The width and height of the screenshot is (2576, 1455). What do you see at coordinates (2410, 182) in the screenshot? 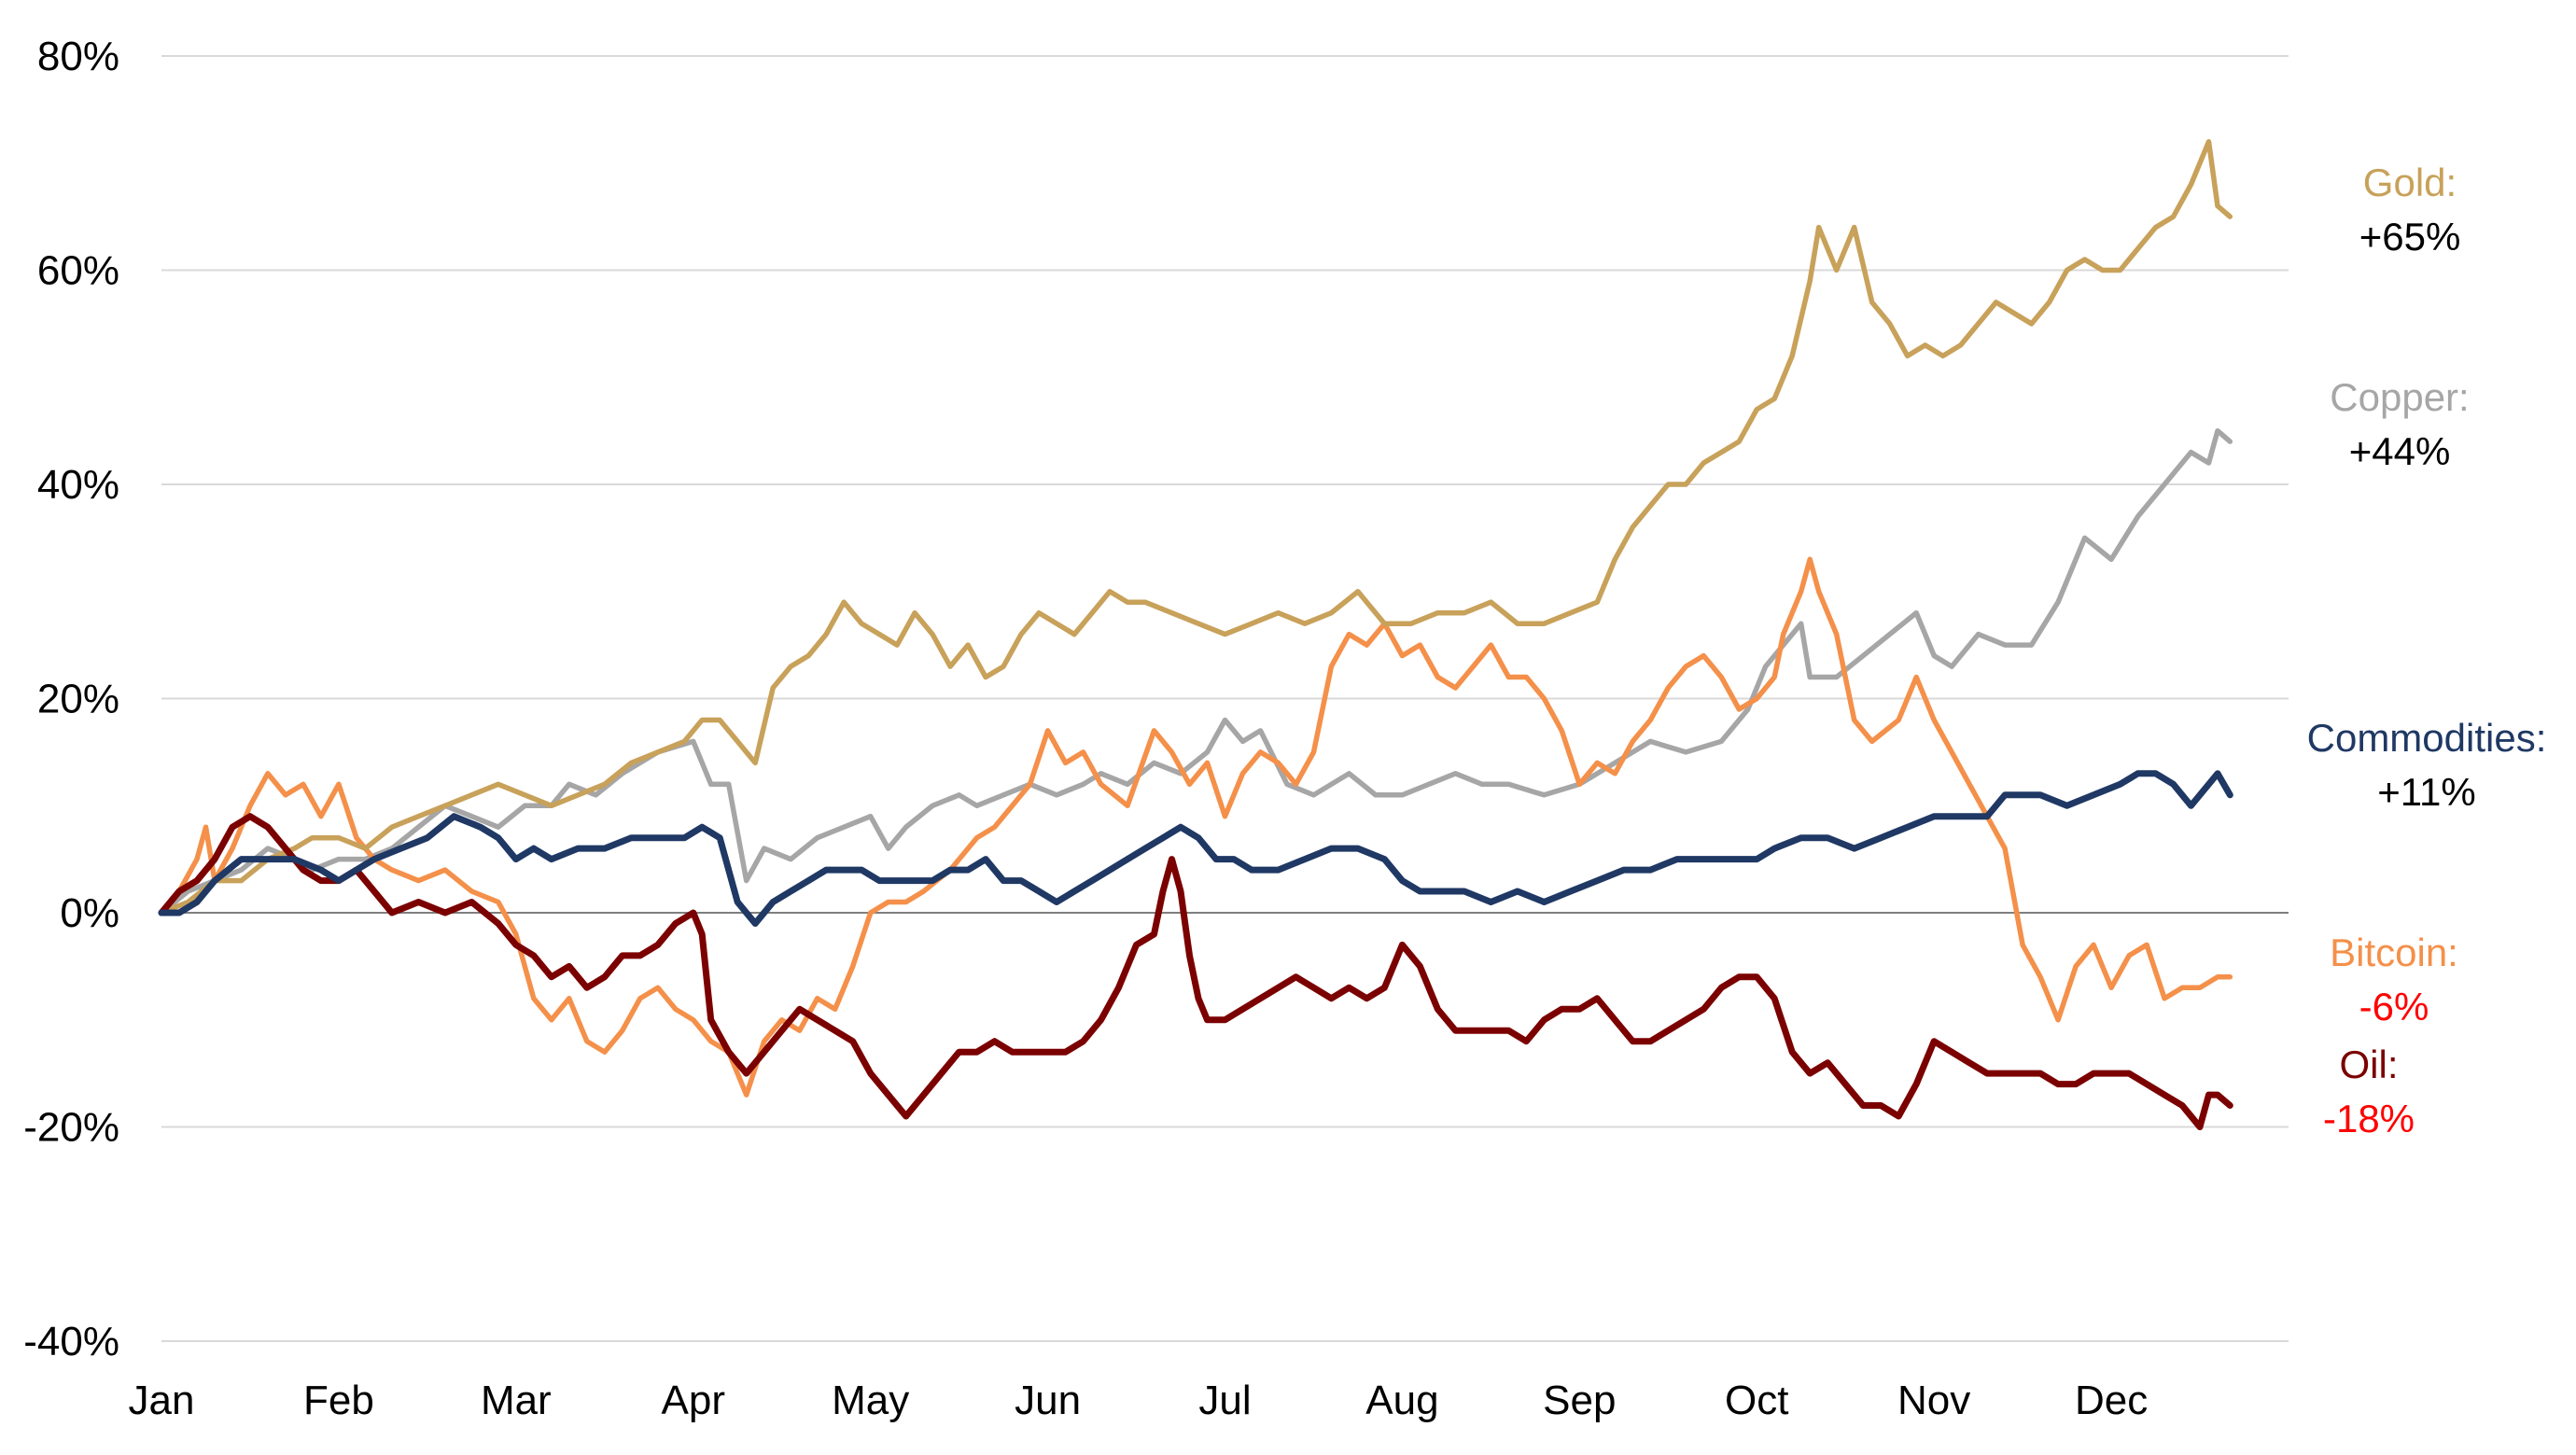
I see `end-label-gold: Gold:` at bounding box center [2410, 182].